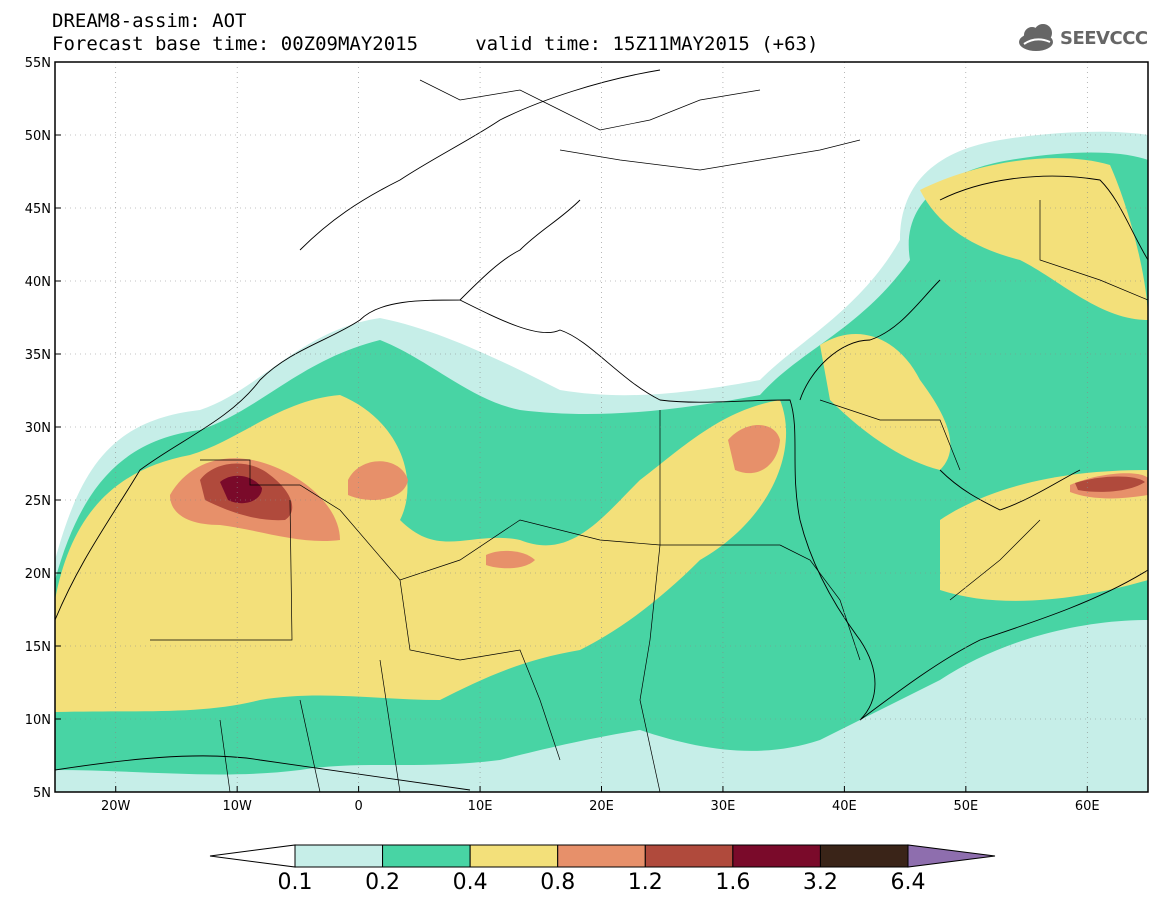 This screenshot has height=905, width=1165. What do you see at coordinates (38, 136) in the screenshot?
I see `lat-tick-label: 50N` at bounding box center [38, 136].